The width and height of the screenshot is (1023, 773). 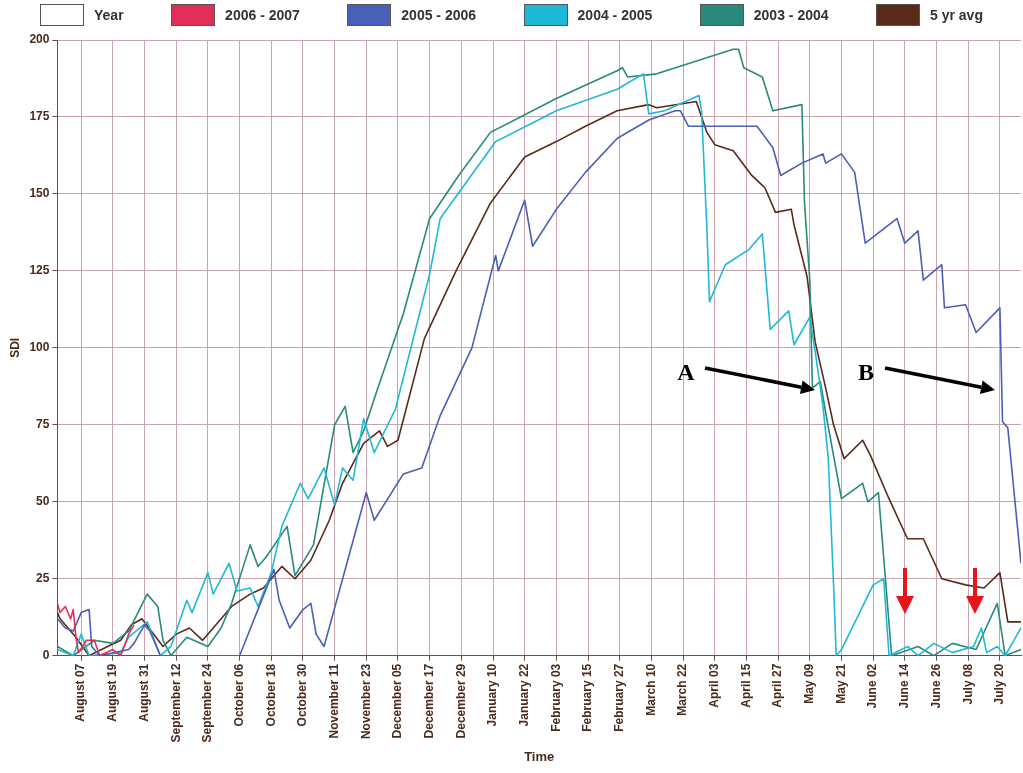 I want to click on y-tick-label: 175, so click(x=39, y=116).